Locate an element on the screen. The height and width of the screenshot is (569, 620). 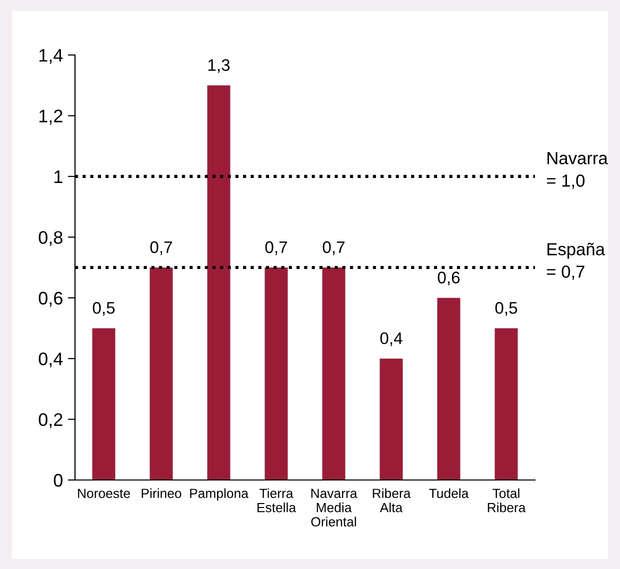
x-tick-label: Noroeste is located at coordinates (104, 493).